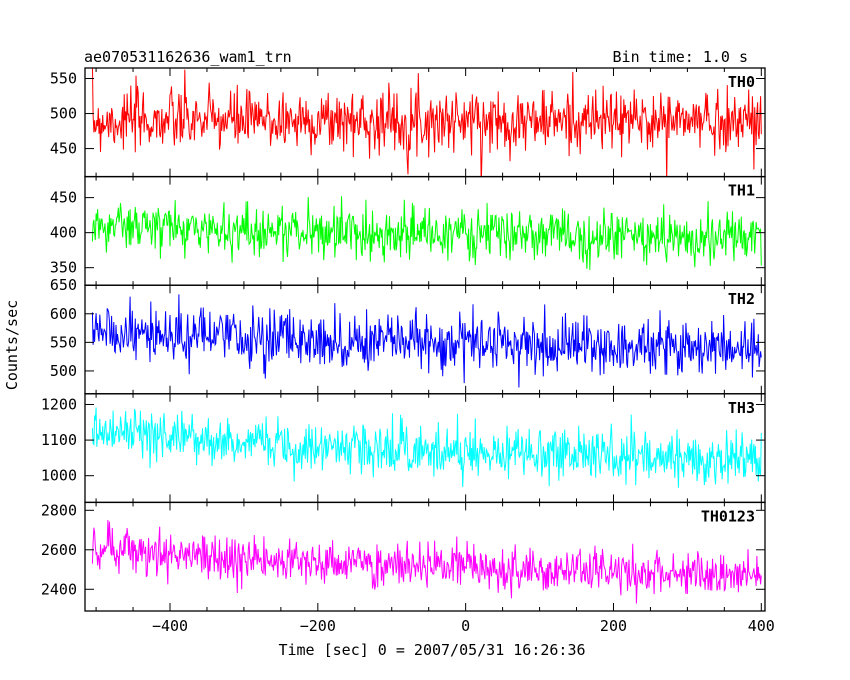 The height and width of the screenshot is (680, 850). What do you see at coordinates (431, 650) in the screenshot?
I see `x-axis-label: Time [sec] 0 = 2007/05/31 16:26:36` at bounding box center [431, 650].